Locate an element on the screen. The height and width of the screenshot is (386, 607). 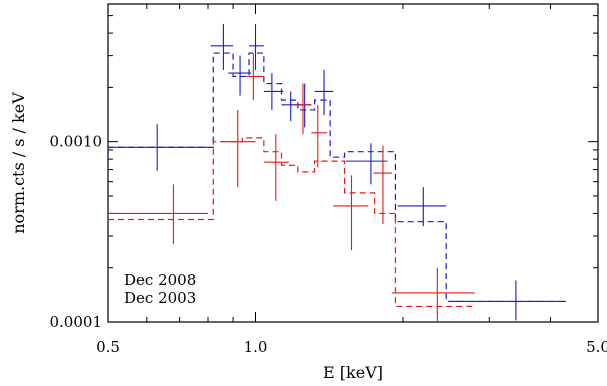
y-tick-label: 0.0010 is located at coordinates (76, 142).